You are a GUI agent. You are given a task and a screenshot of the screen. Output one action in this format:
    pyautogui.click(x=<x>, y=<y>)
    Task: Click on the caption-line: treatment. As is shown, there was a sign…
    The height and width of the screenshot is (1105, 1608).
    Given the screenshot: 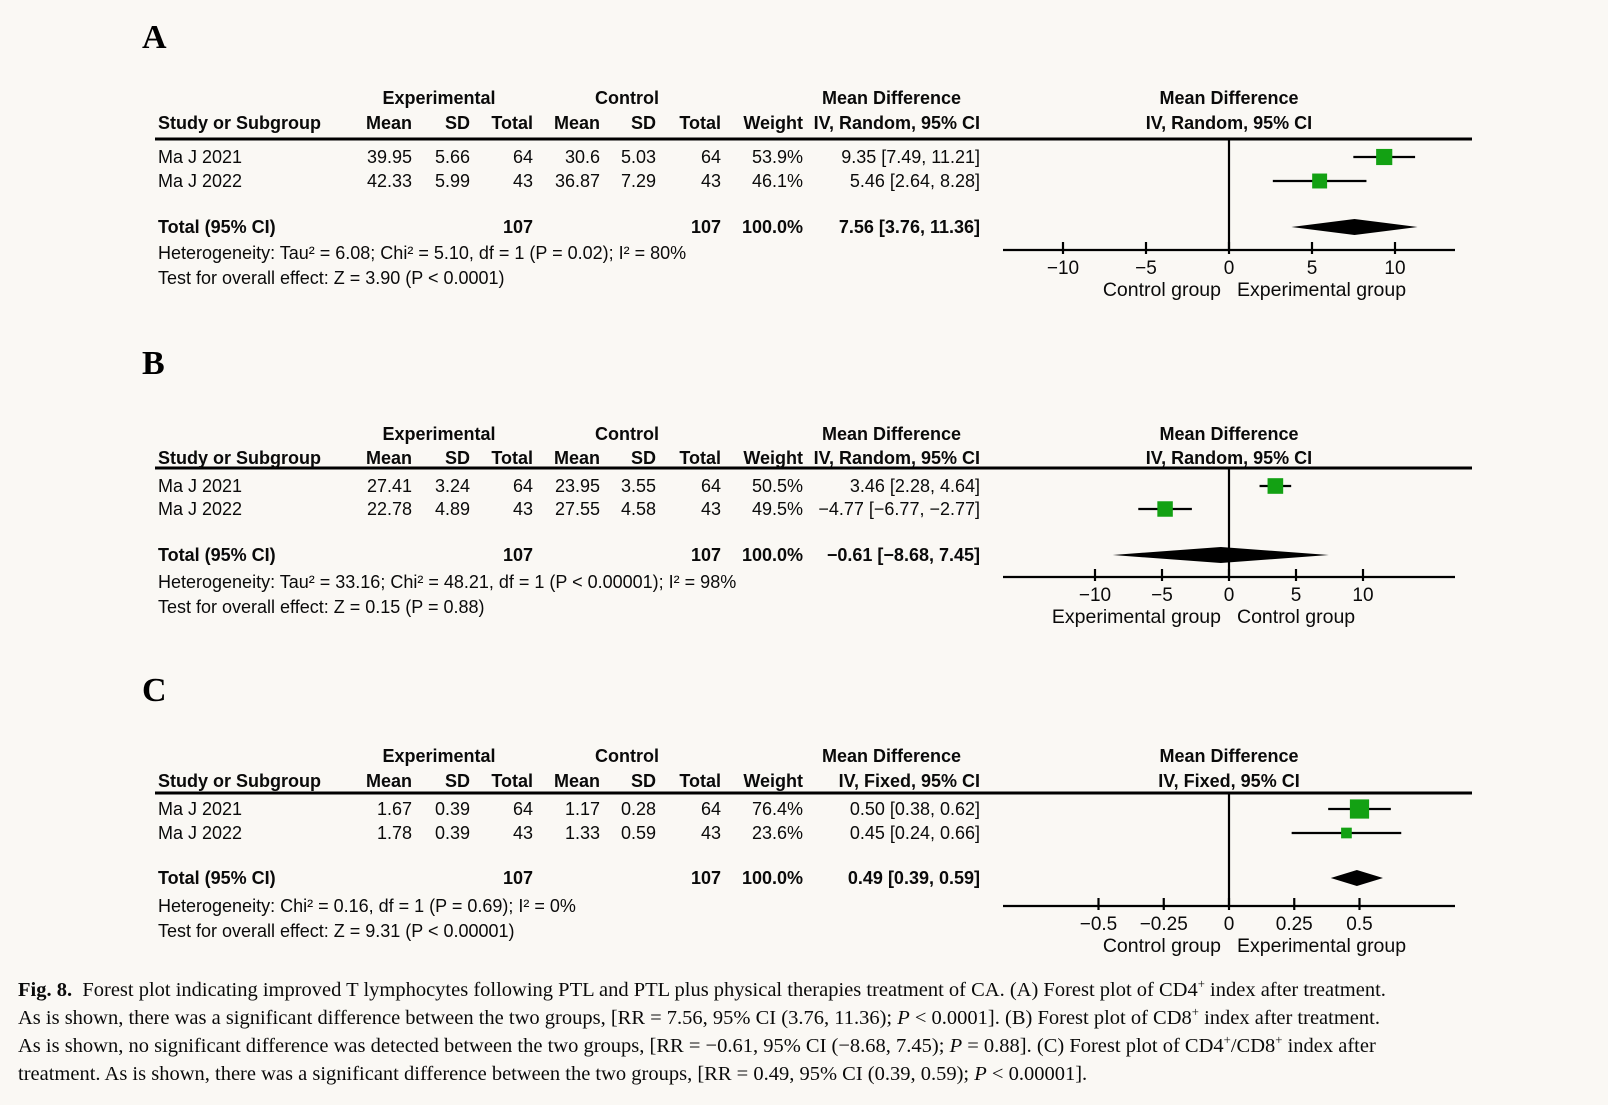 What is the action you would take?
    pyautogui.click(x=809, y=1074)
    